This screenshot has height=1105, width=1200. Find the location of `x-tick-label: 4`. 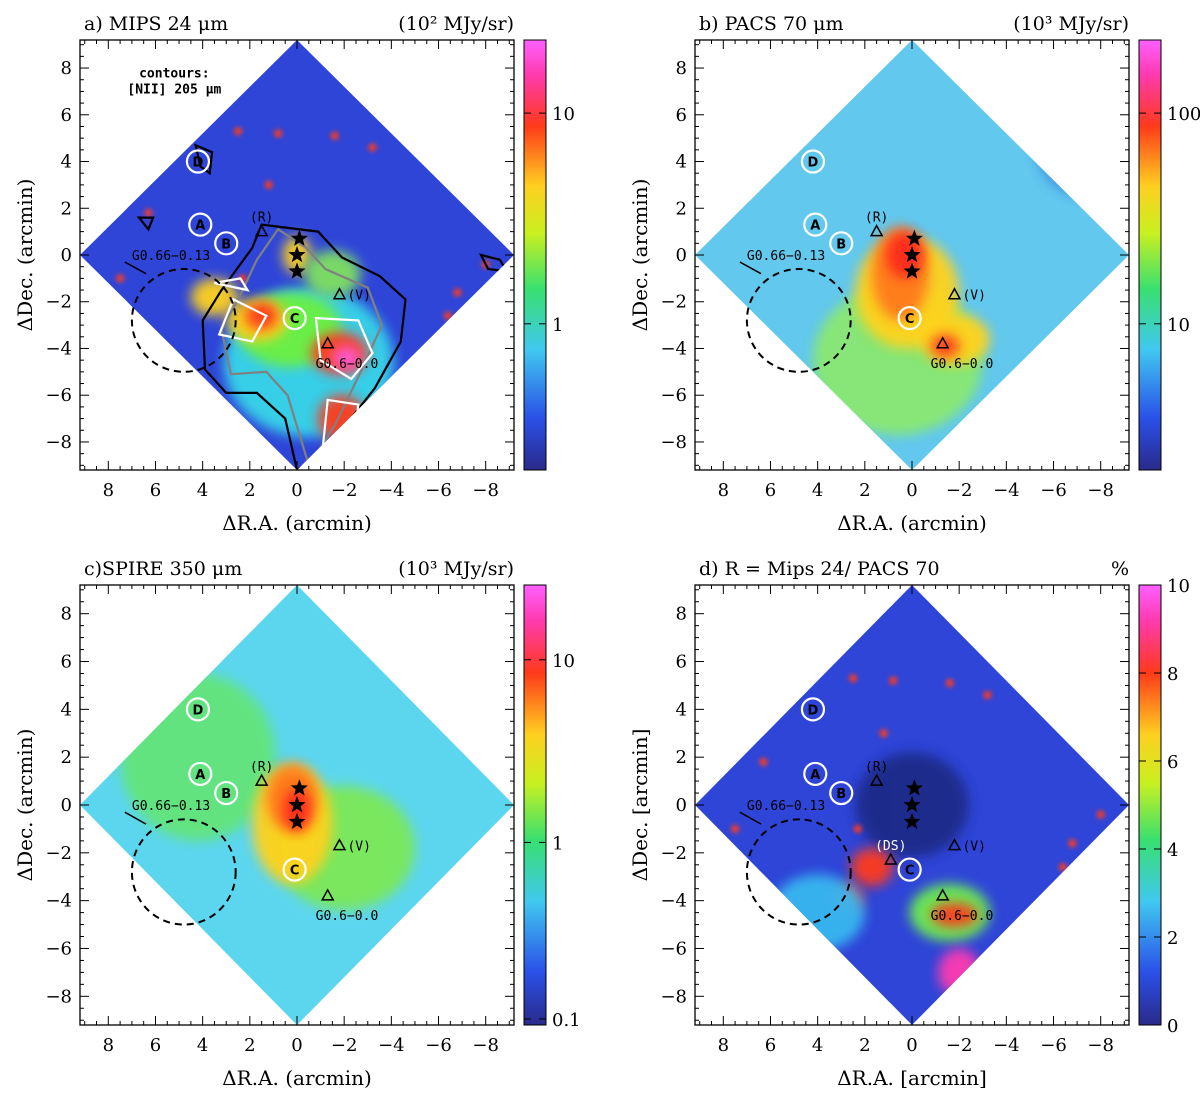

x-tick-label: 4 is located at coordinates (202, 1045).